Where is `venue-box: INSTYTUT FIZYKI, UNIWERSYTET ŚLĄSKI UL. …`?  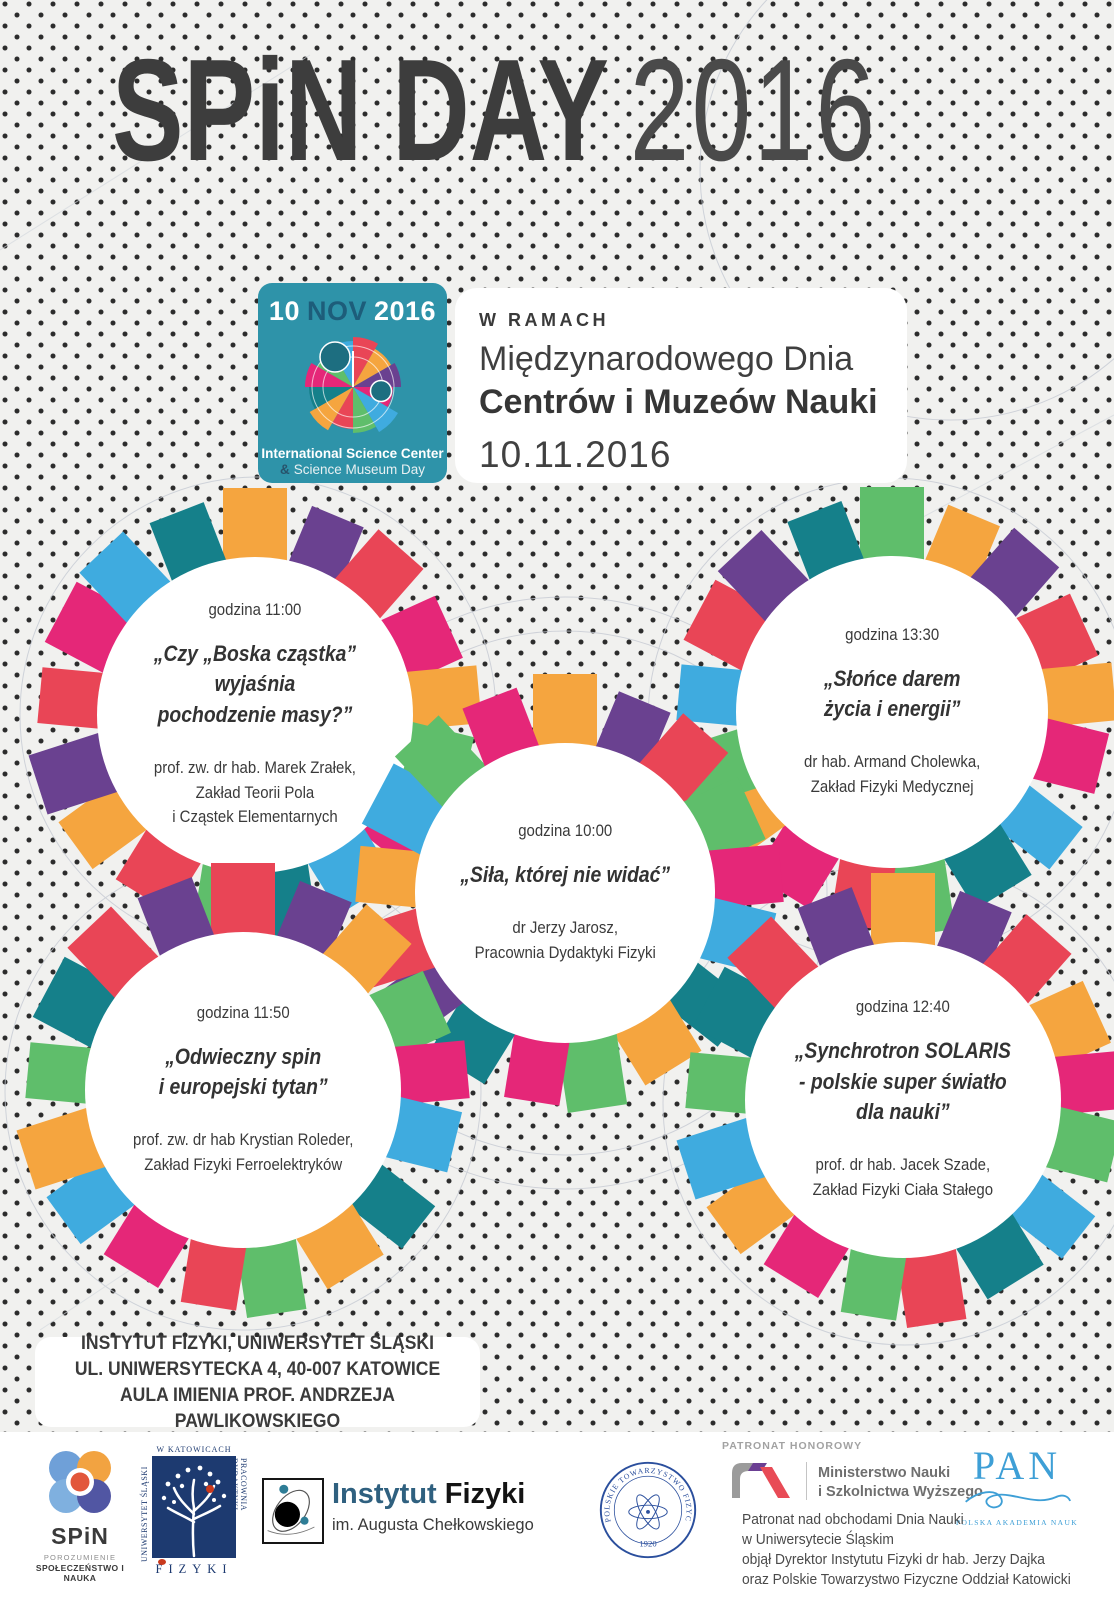
venue-box: INSTYTUT FIZYKI, UNIWERSYTET ŚLĄSKI UL. … is located at coordinates (257, 1382).